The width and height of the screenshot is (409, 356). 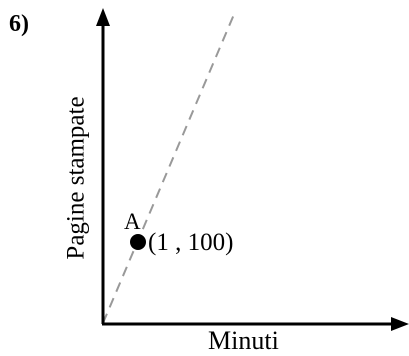 I want to click on point-a-coordinates: (1 , 100), so click(x=191, y=242).